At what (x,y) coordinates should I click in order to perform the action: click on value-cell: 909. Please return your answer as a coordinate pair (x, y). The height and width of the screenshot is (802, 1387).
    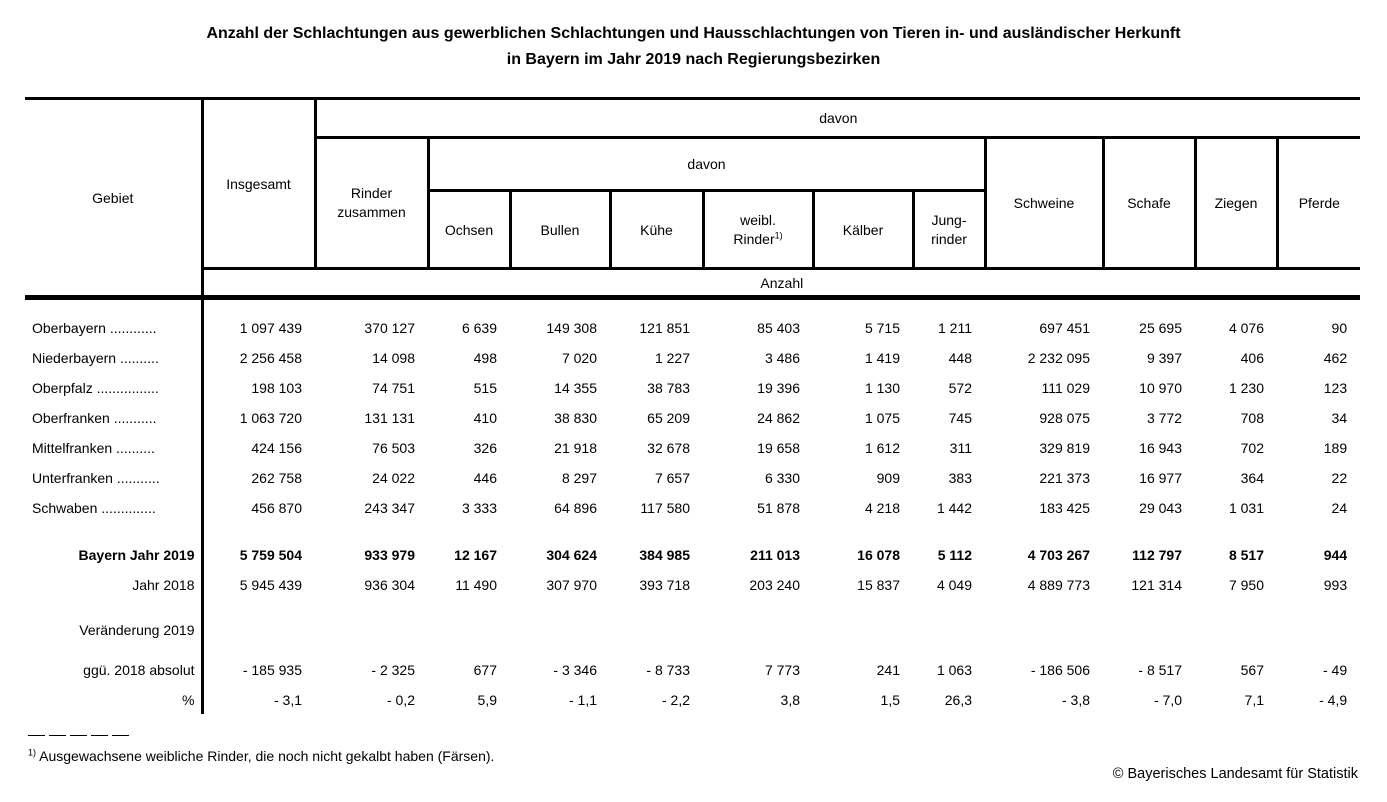
    Looking at the image, I should click on (888, 477).